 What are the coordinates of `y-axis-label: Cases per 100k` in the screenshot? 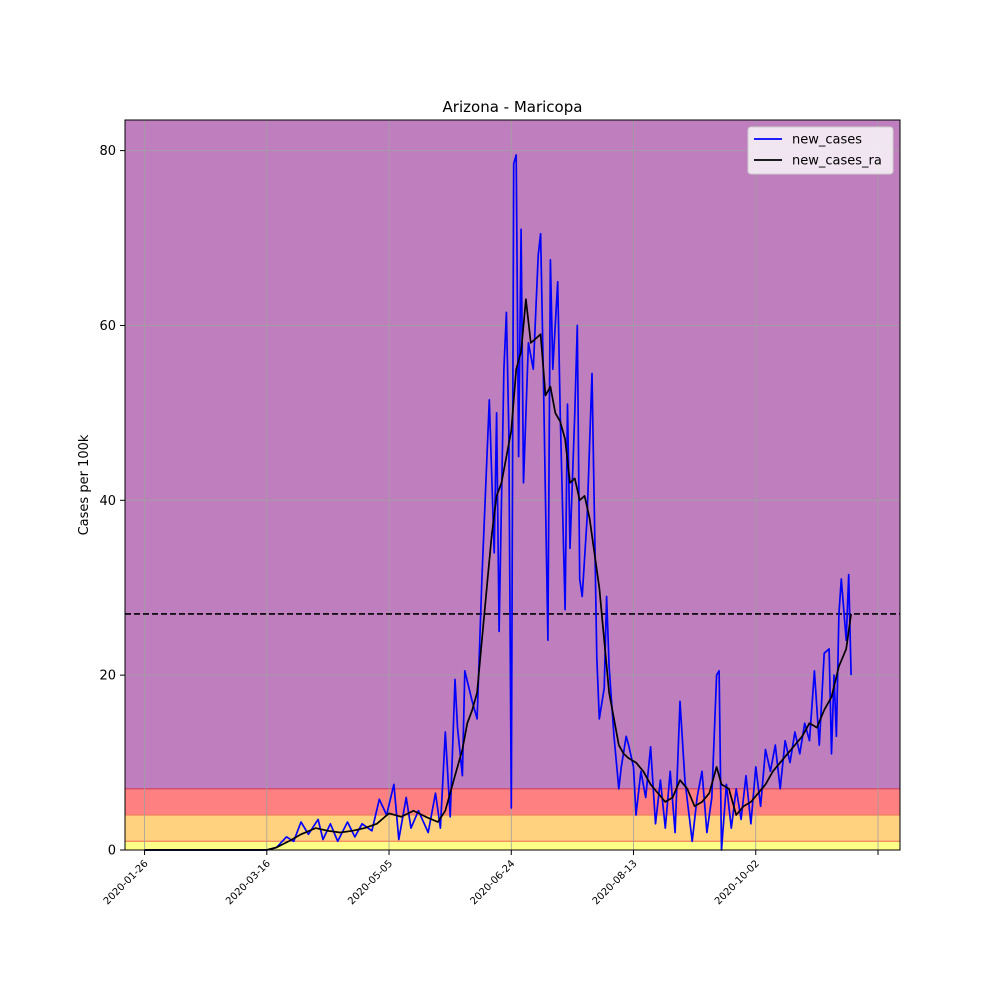 It's located at (84, 484).